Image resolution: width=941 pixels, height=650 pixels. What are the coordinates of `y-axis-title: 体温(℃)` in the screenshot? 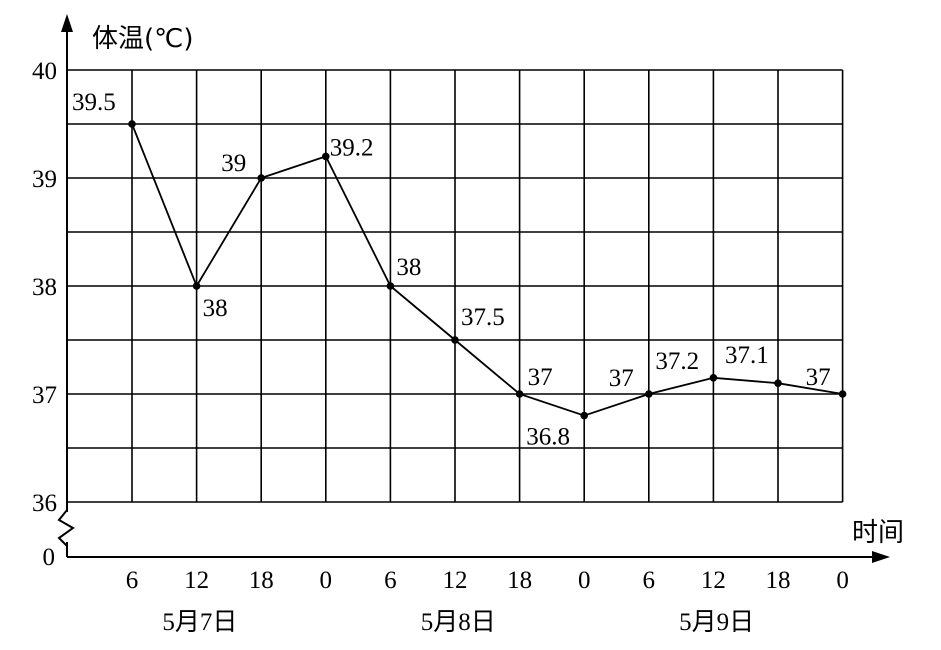 It's located at (143, 39).